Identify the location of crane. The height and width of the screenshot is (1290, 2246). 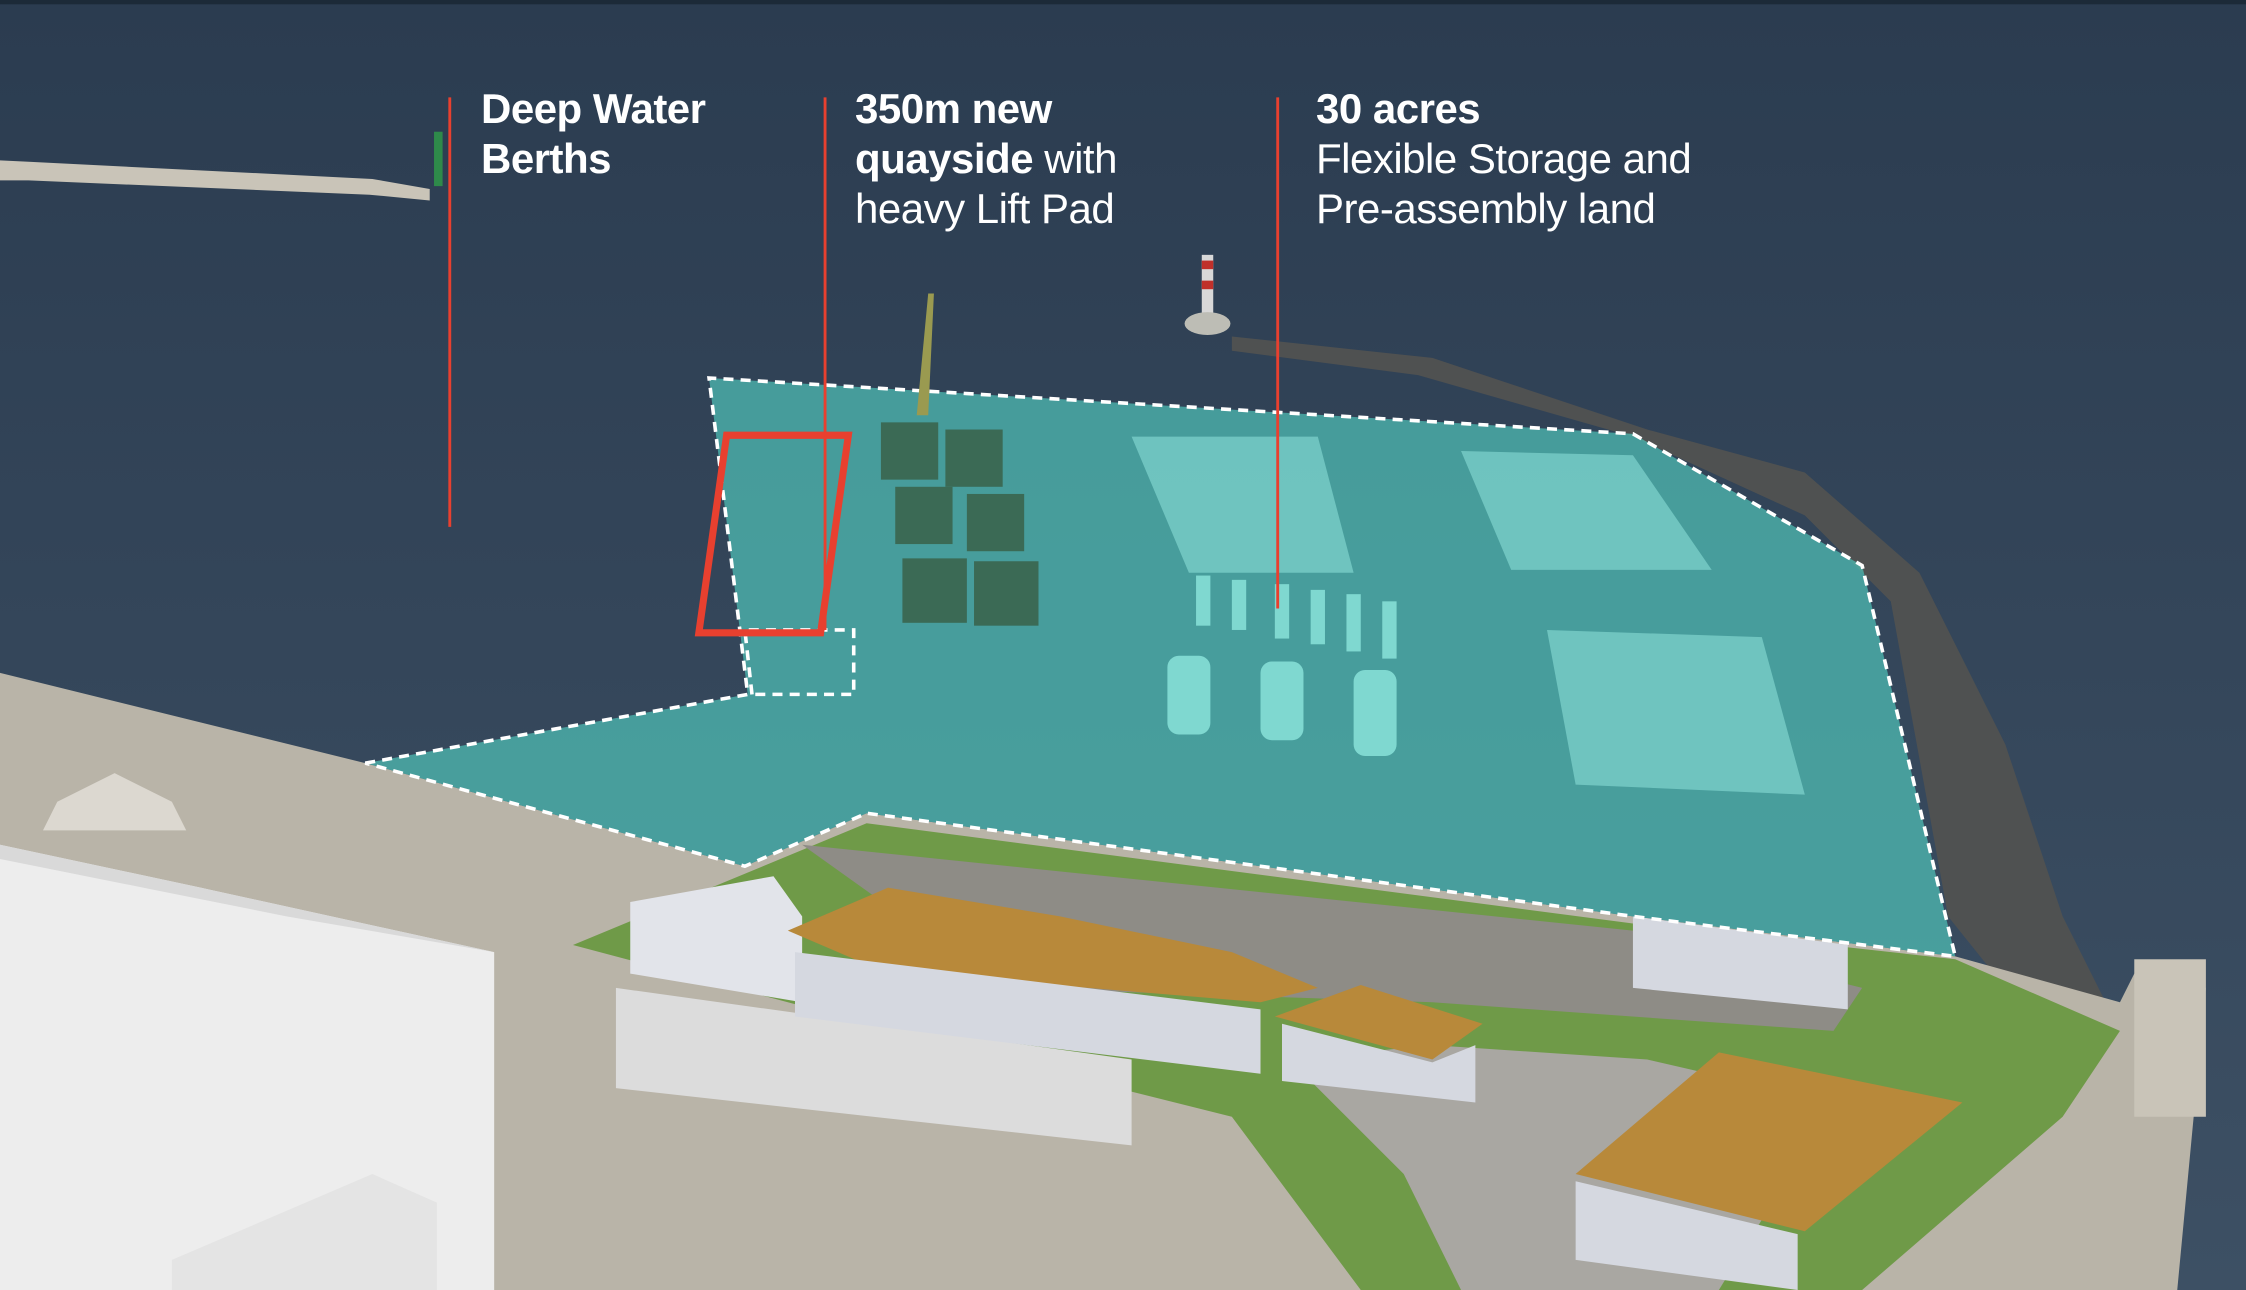
(925, 354).